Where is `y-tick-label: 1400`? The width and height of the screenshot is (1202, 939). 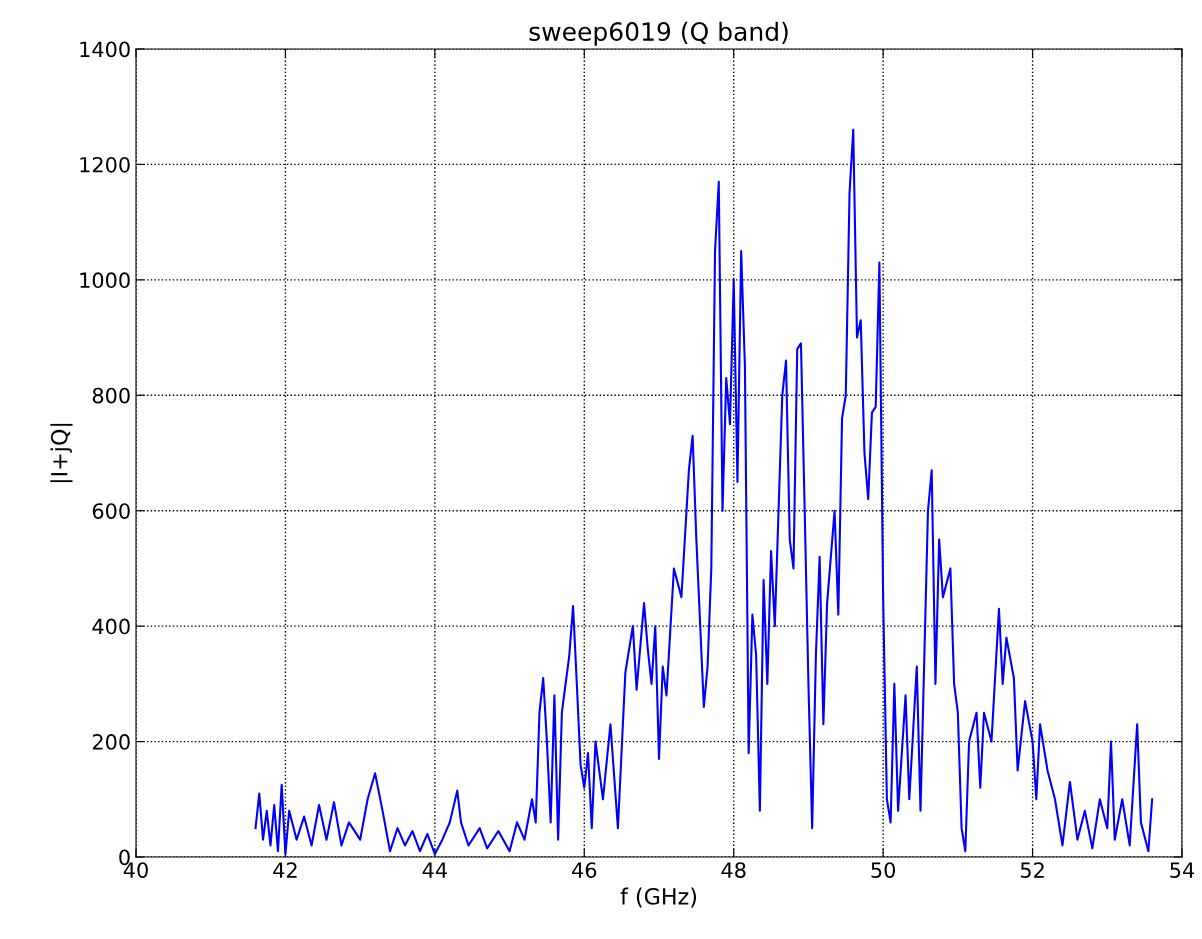 y-tick-label: 1400 is located at coordinates (105, 49).